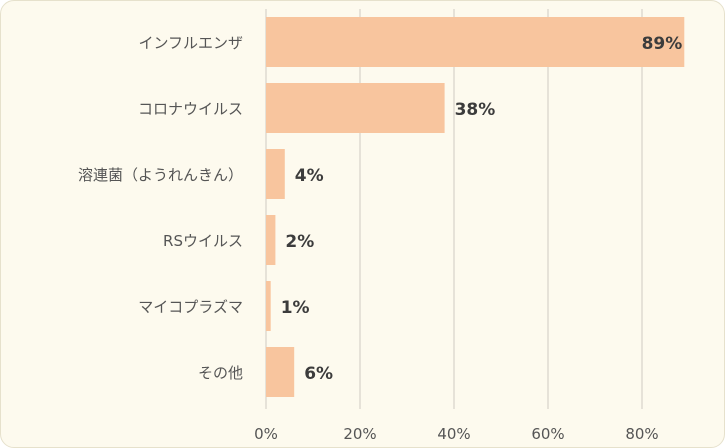 The image size is (725, 448). Describe the element at coordinates (190, 307) in the screenshot. I see `category-label: マイコプラズマ` at that location.